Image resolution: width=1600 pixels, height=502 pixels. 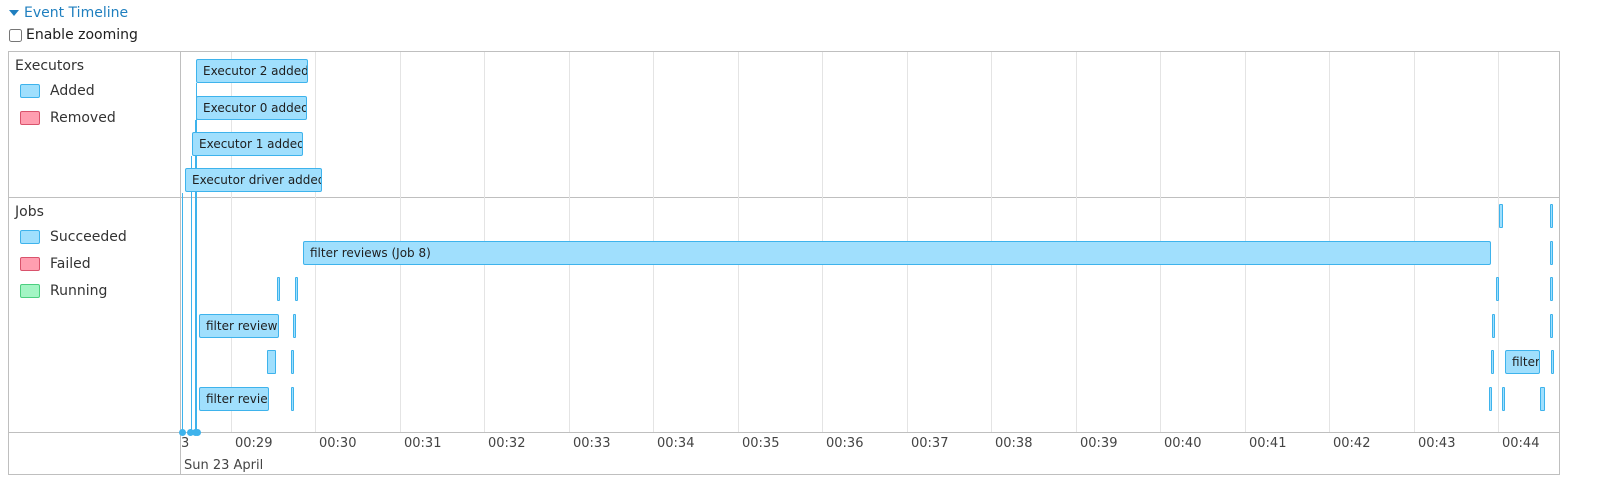 I want to click on axis-tick: 00:43, so click(x=1437, y=443).